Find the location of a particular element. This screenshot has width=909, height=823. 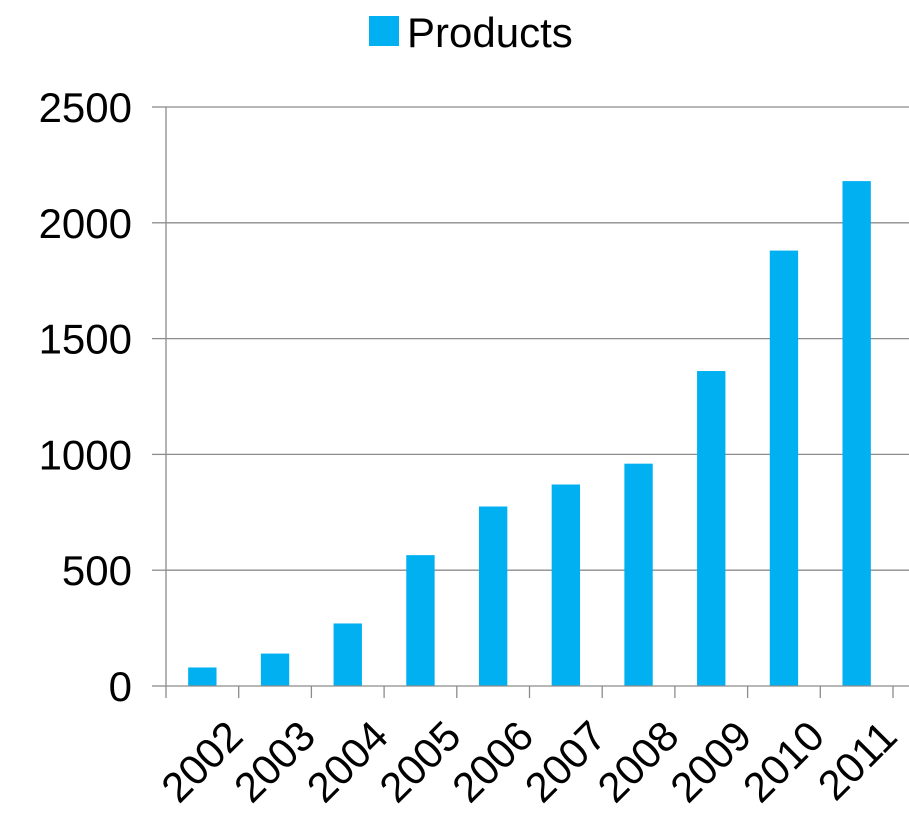

x-tick-label: 2007 is located at coordinates (565, 761).